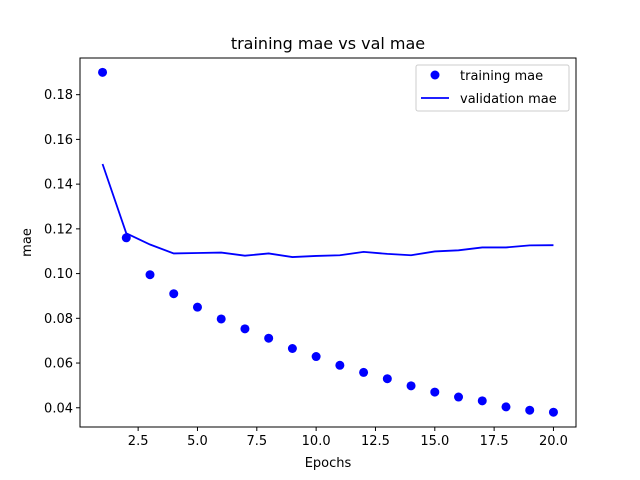 This screenshot has width=640, height=480. I want to click on x-tick-label: 10.0, so click(316, 441).